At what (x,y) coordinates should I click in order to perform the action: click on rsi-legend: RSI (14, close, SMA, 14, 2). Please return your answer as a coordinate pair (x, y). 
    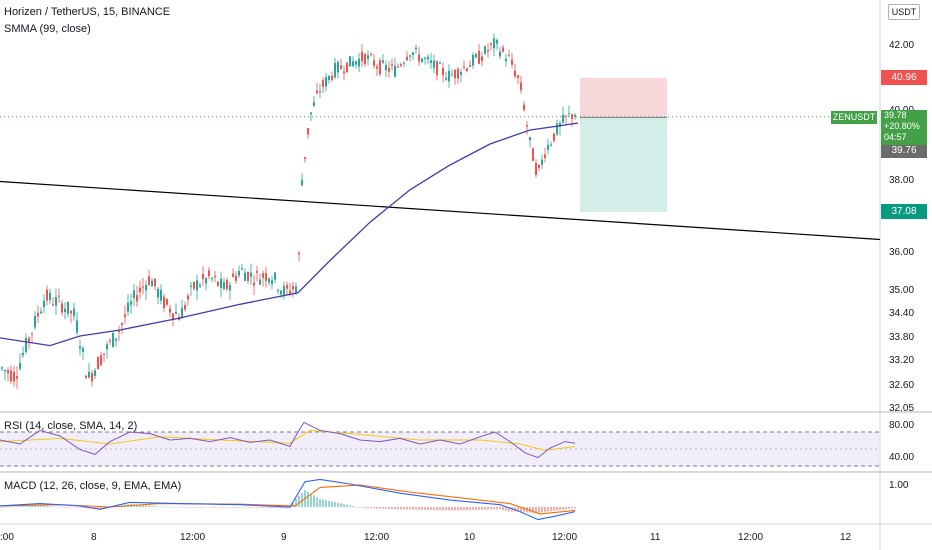
    Looking at the image, I should click on (71, 426).